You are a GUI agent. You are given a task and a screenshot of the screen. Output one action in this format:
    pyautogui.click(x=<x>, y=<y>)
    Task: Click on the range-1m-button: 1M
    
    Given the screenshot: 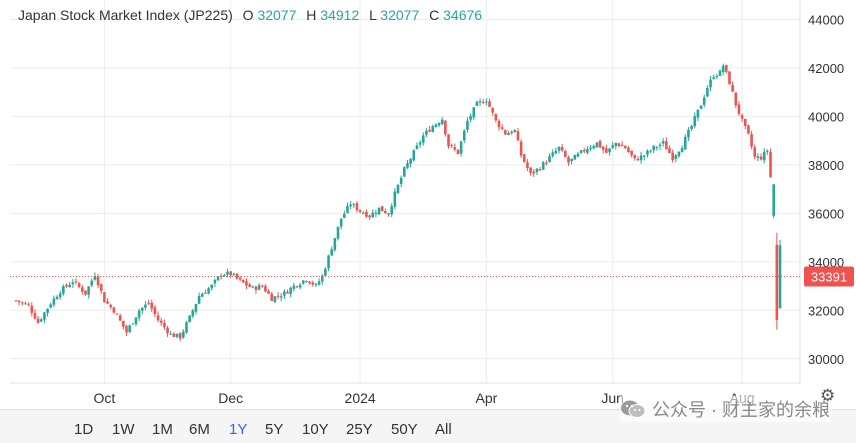 What is the action you would take?
    pyautogui.click(x=162, y=429)
    